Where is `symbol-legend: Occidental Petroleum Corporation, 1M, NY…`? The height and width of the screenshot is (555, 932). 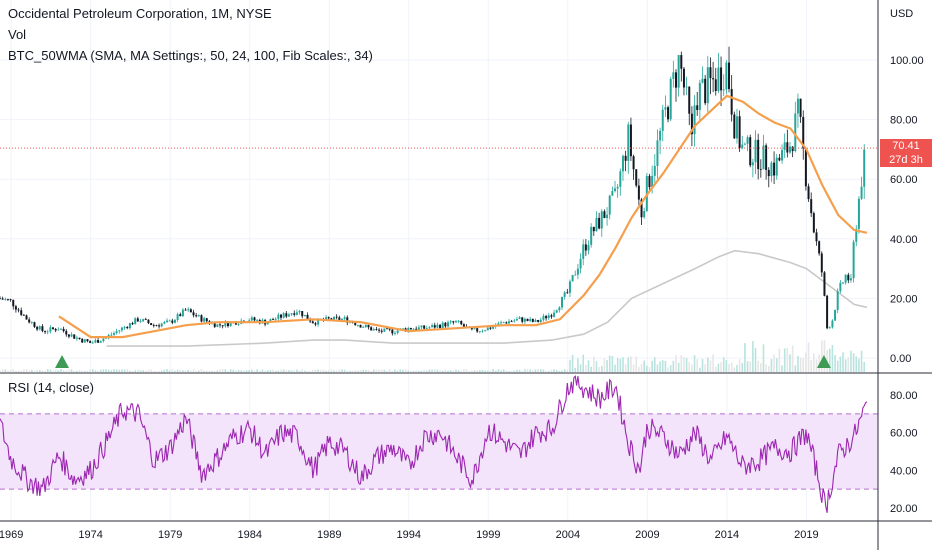 symbol-legend: Occidental Petroleum Corporation, 1M, NY… is located at coordinates (140, 13).